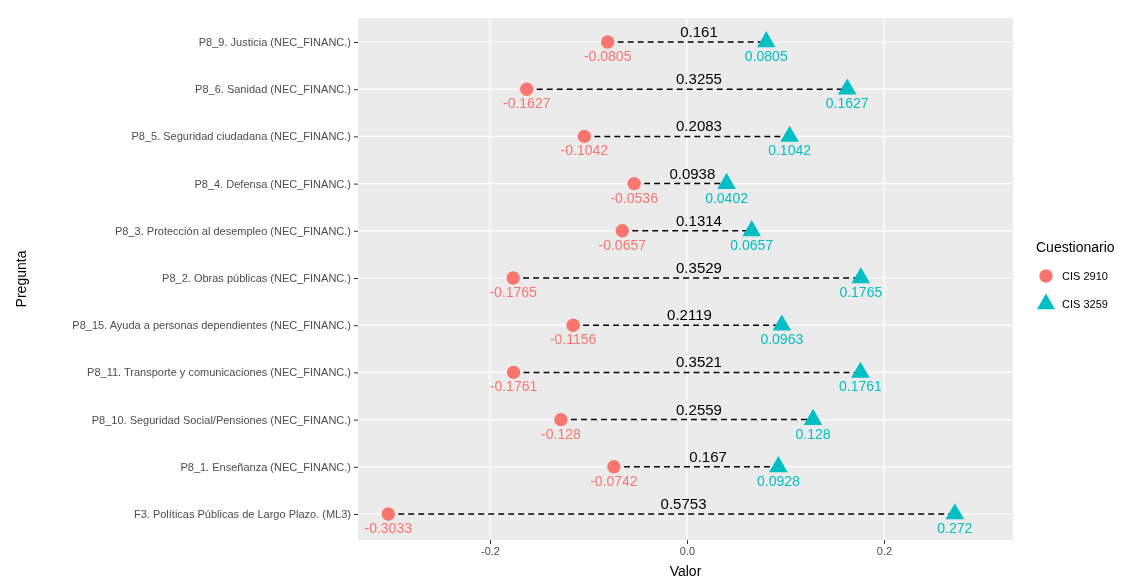 Image resolution: width=1125 pixels, height=579 pixels. Describe the element at coordinates (211, 325) in the screenshot. I see `y-tick-label: P8_15. Ayuda a personas dependientes (NEC_FINANC.)` at that location.